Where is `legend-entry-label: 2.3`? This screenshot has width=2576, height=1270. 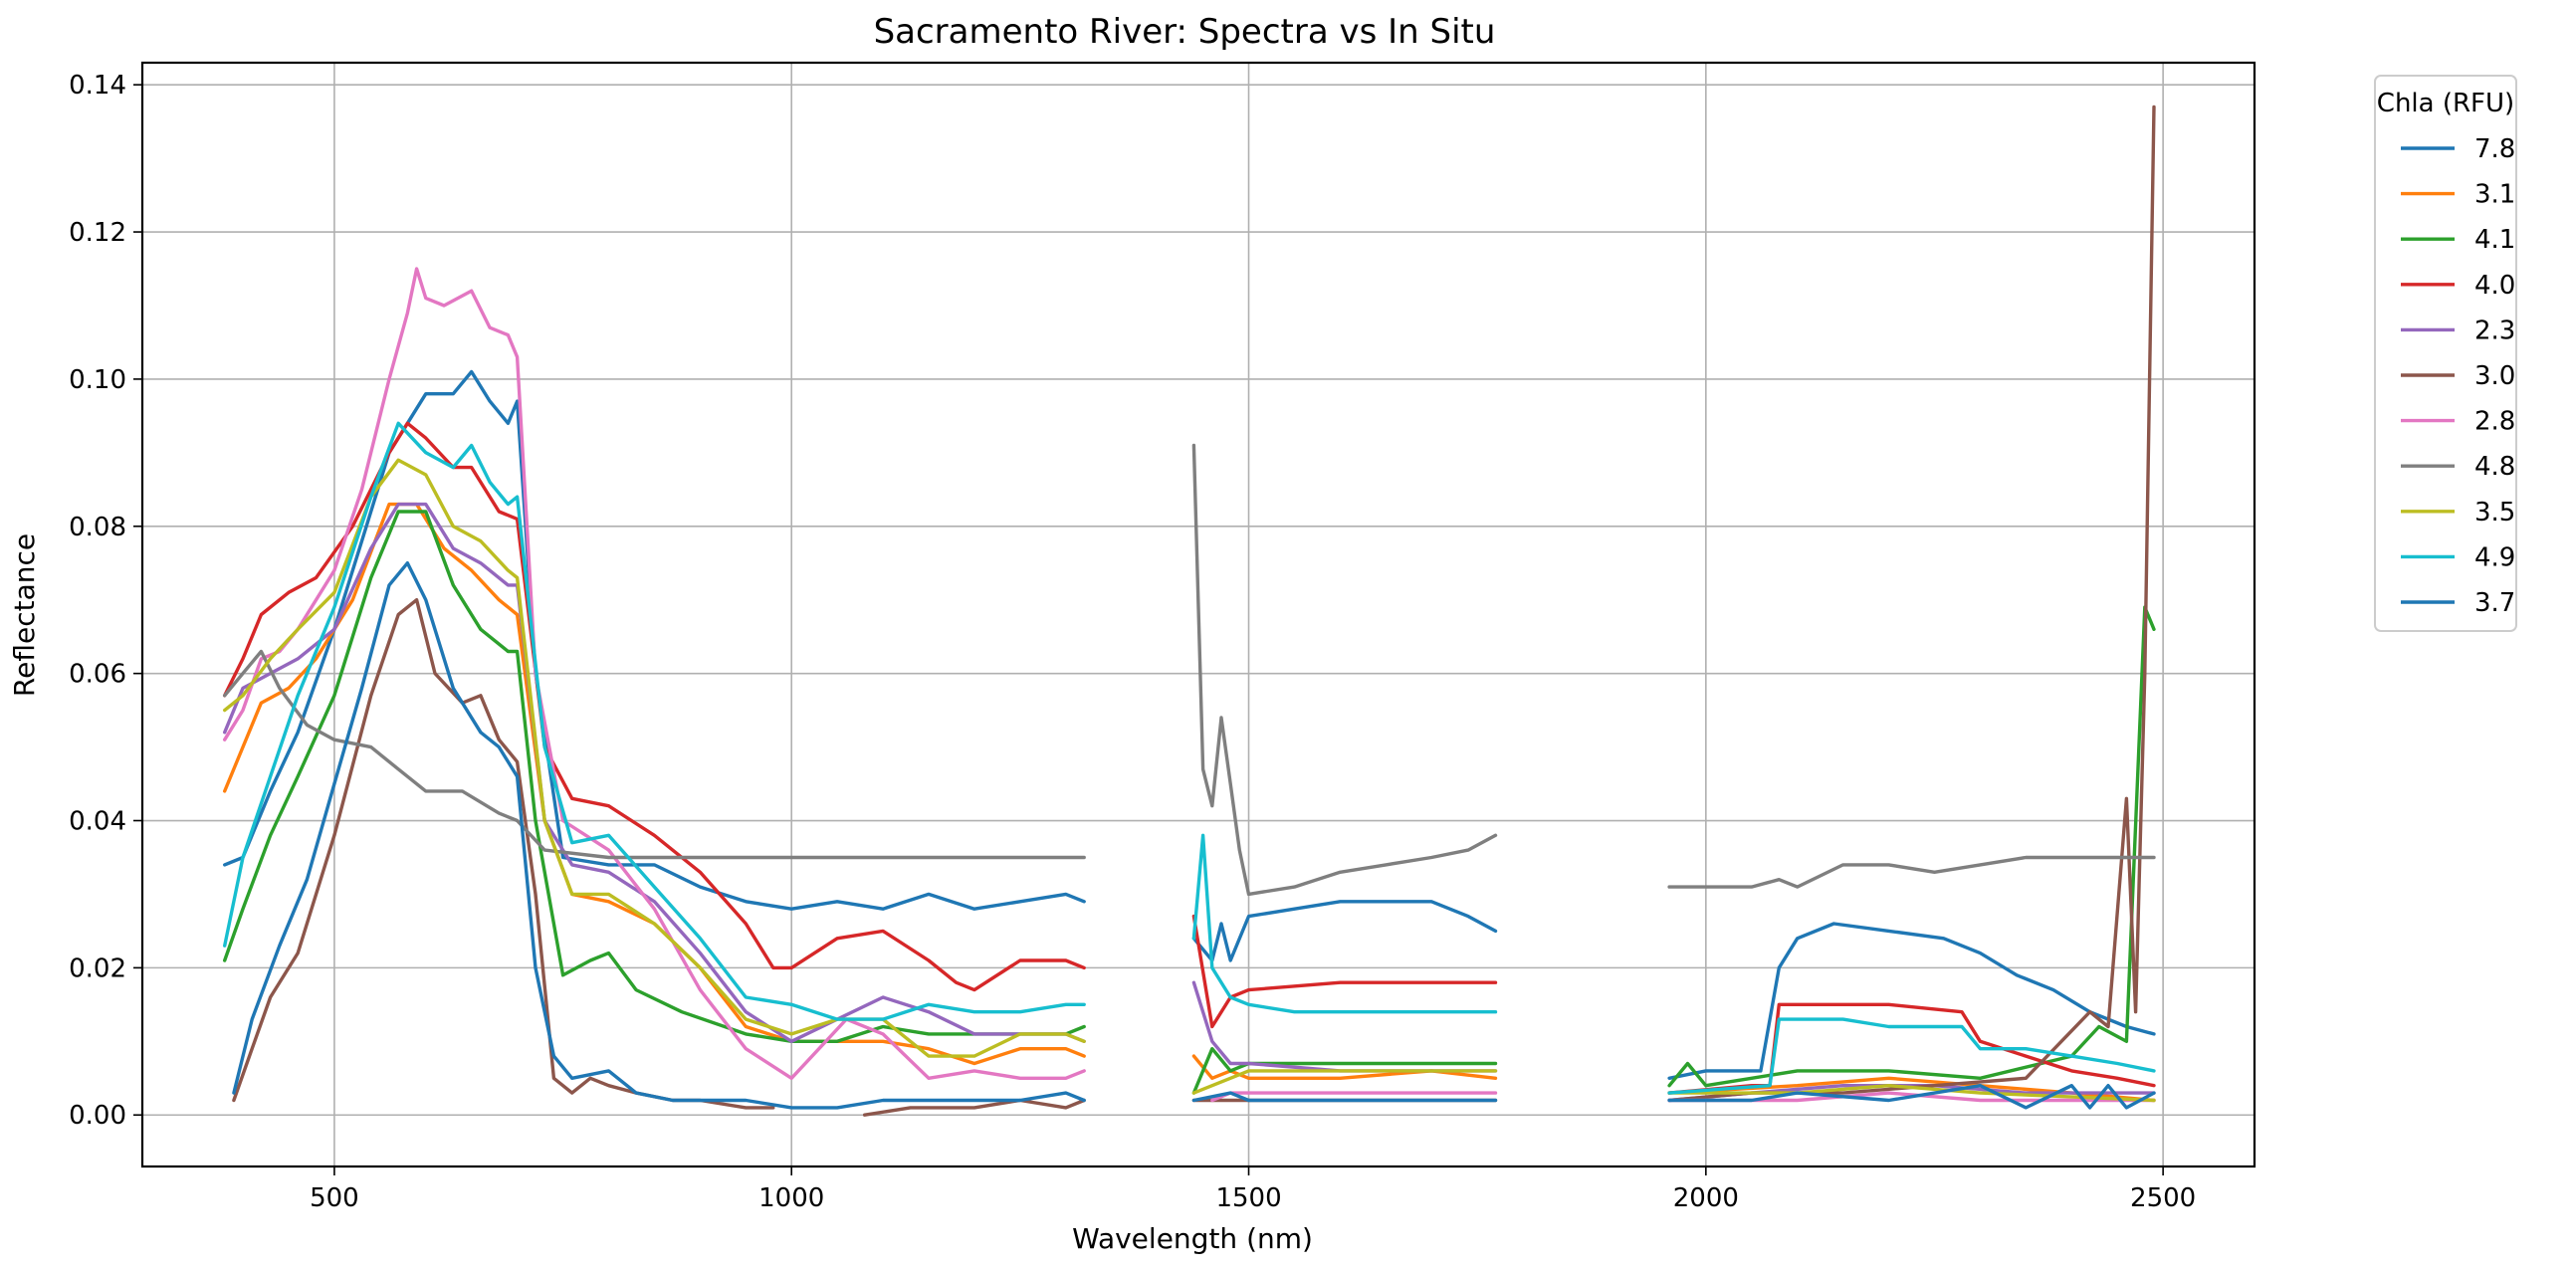
legend-entry-label: 2.3 is located at coordinates (2494, 330).